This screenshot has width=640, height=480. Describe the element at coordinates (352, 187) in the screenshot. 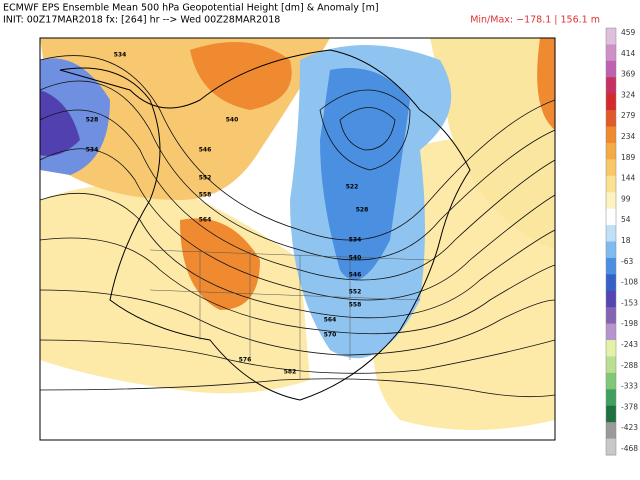

I see `contour-label: 522` at that location.